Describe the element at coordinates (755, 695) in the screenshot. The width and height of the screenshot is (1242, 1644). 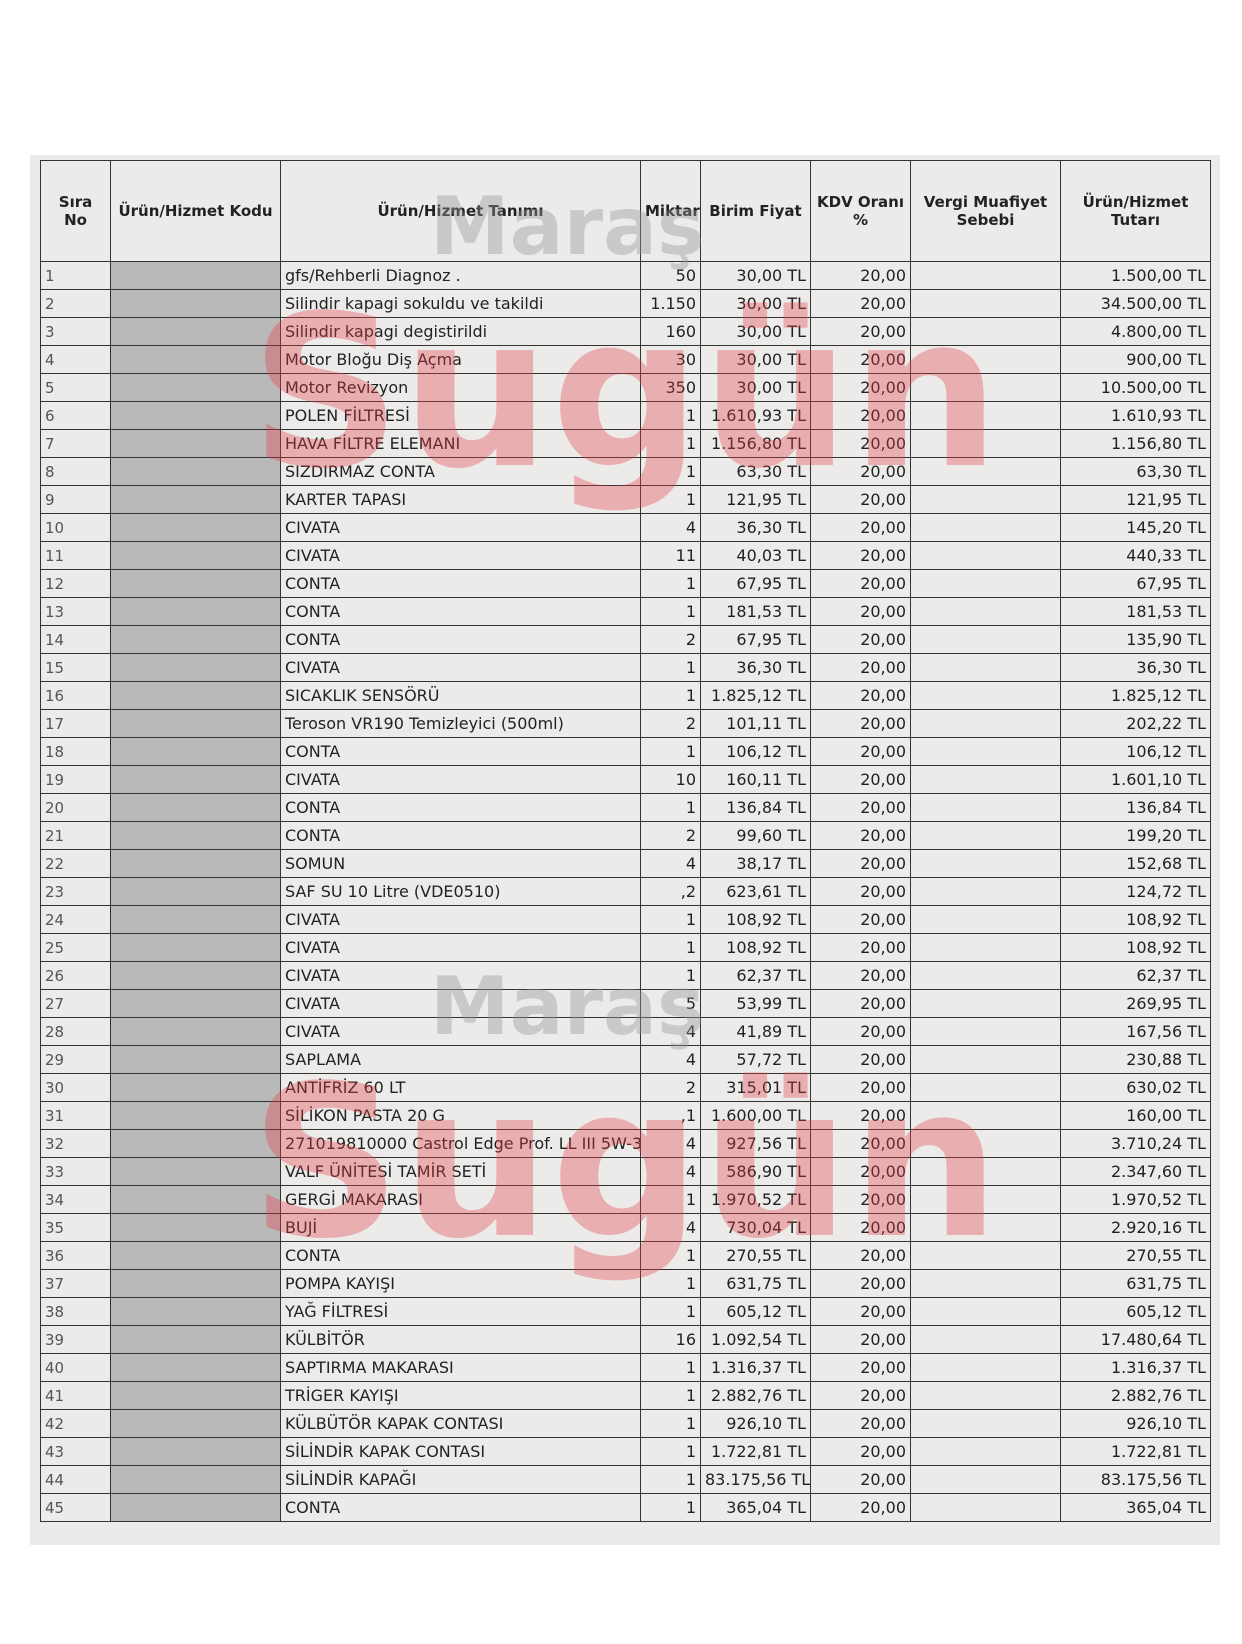
I see `unit-price-cell: 1.825,12 TL` at that location.